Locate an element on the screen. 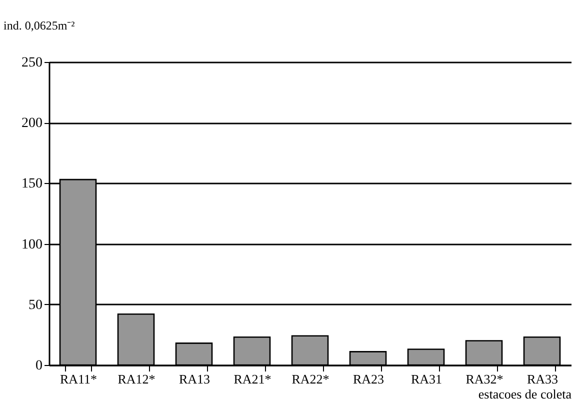 The width and height of the screenshot is (574, 416). y-tick-label: 150 is located at coordinates (32, 184).